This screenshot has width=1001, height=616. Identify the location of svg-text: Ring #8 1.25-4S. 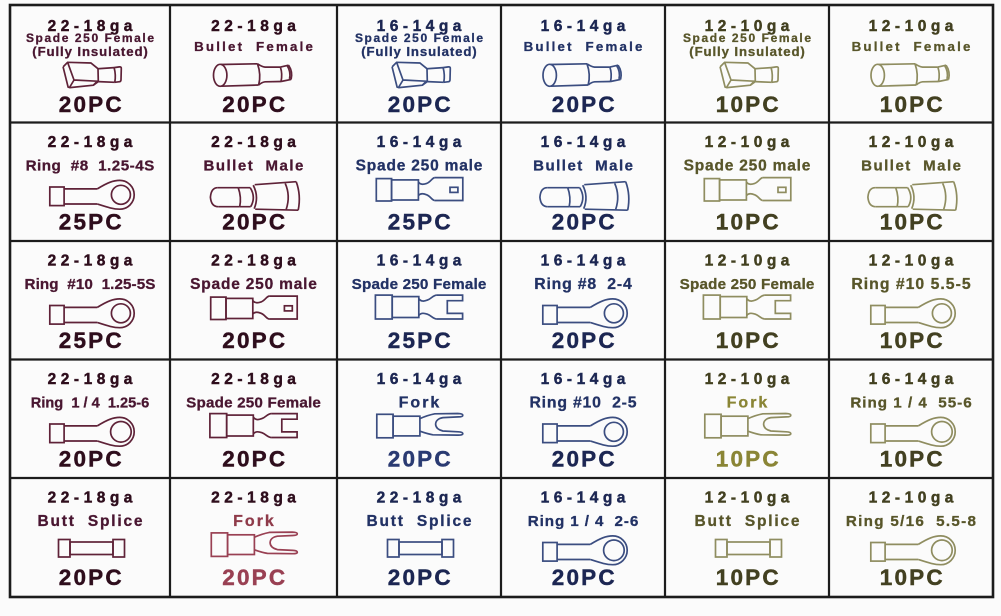
(90, 166).